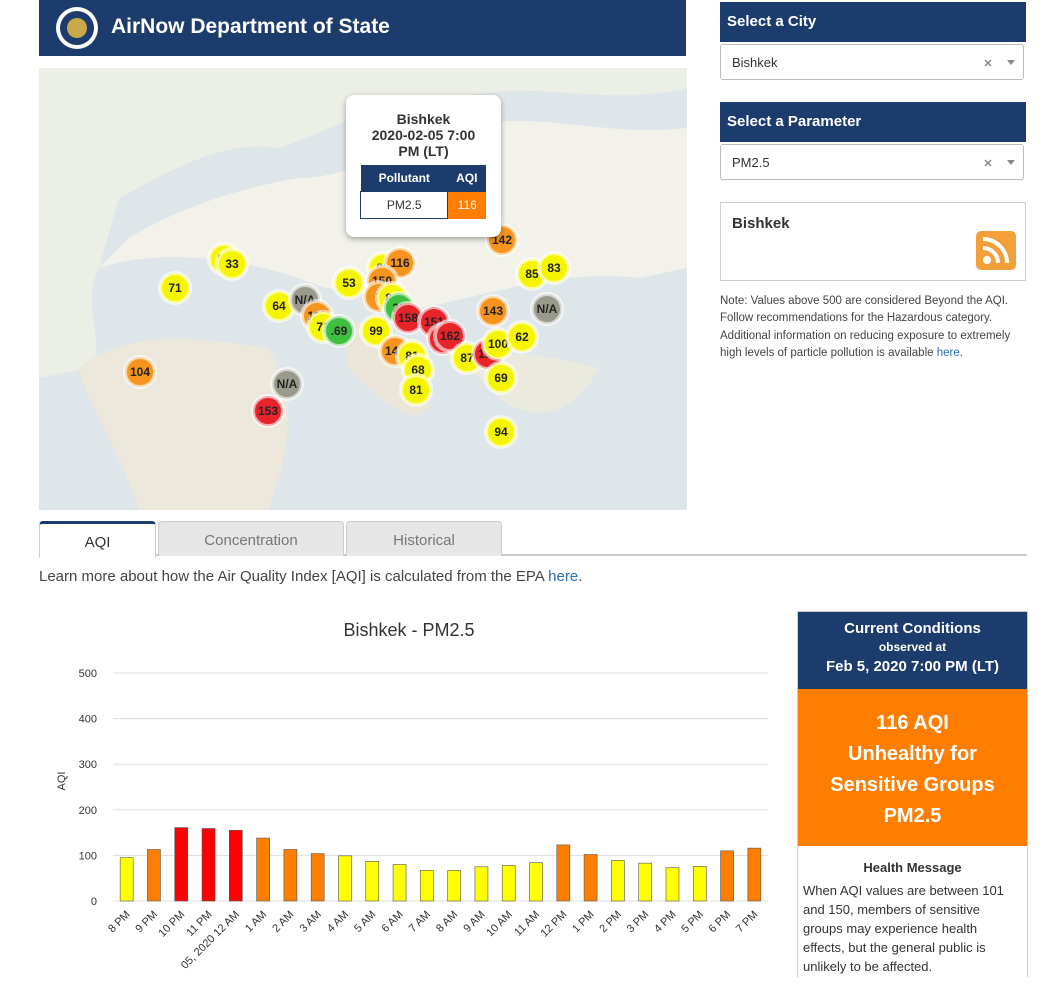 This screenshot has height=988, width=1043. What do you see at coordinates (424, 538) in the screenshot?
I see `tab: Historical` at bounding box center [424, 538].